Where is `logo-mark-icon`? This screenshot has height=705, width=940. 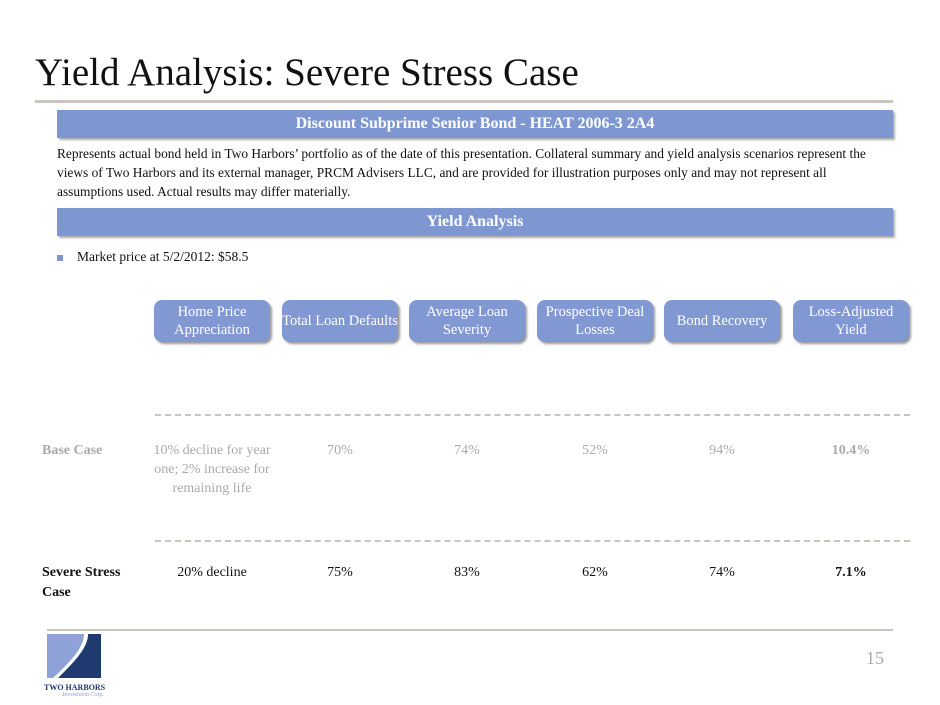
logo-mark-icon is located at coordinates (74, 656).